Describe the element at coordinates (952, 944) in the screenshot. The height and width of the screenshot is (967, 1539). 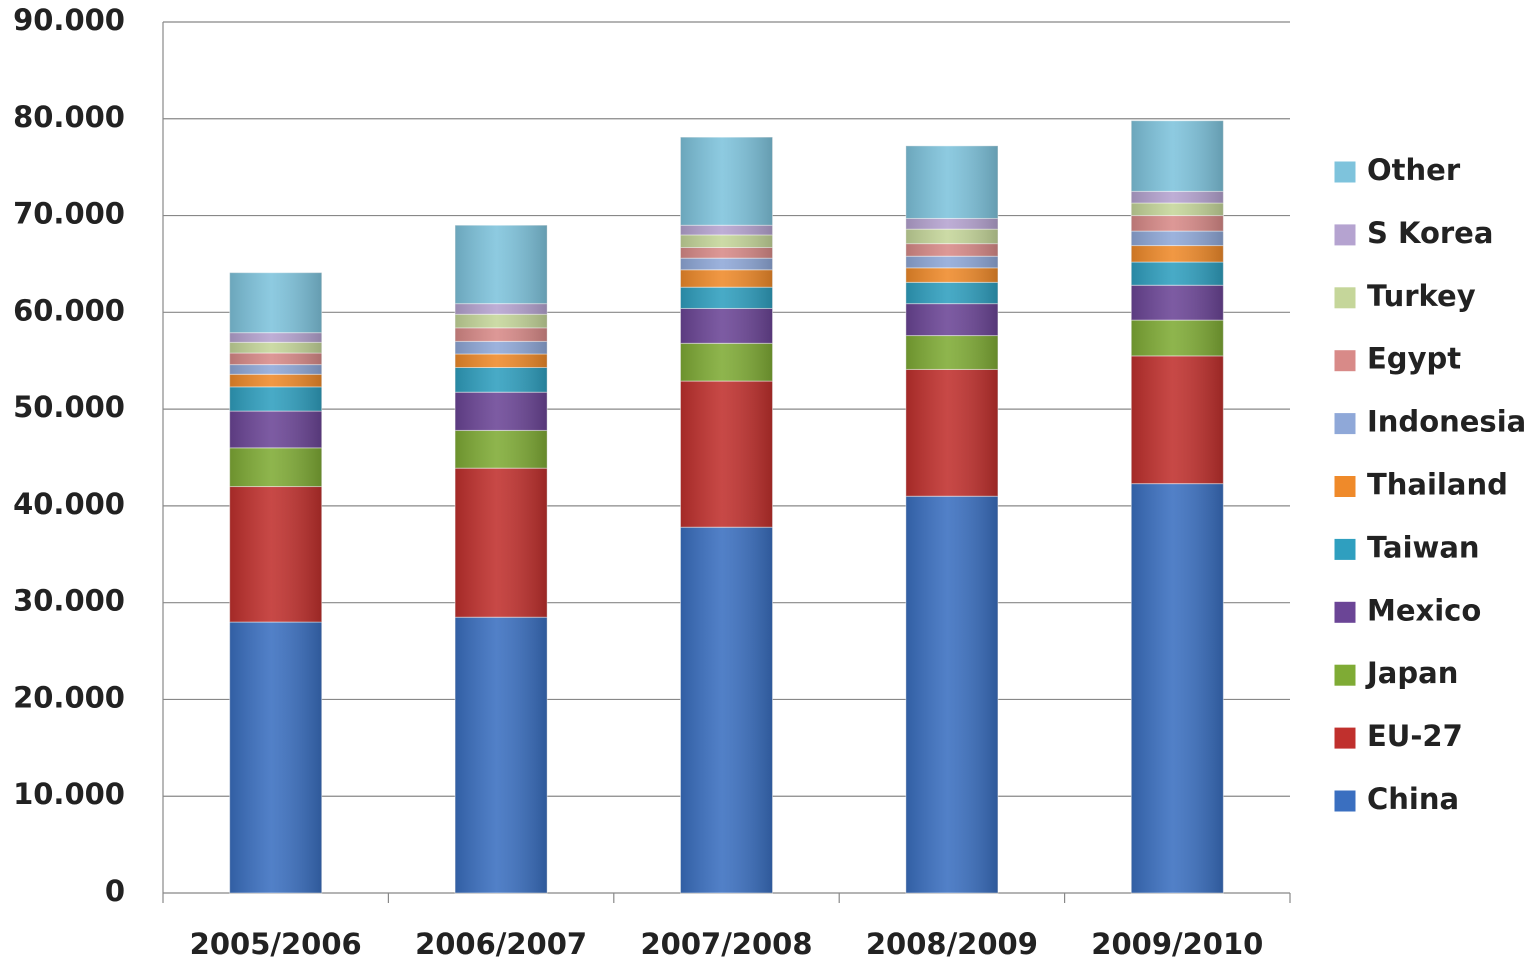
I see `x-tick-label: 2008/2009` at that location.